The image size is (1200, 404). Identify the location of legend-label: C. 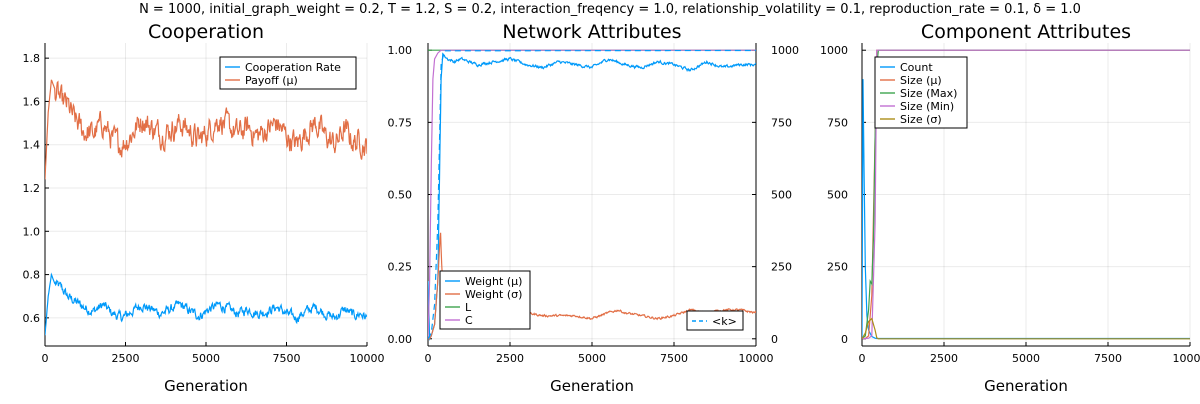
(469, 320).